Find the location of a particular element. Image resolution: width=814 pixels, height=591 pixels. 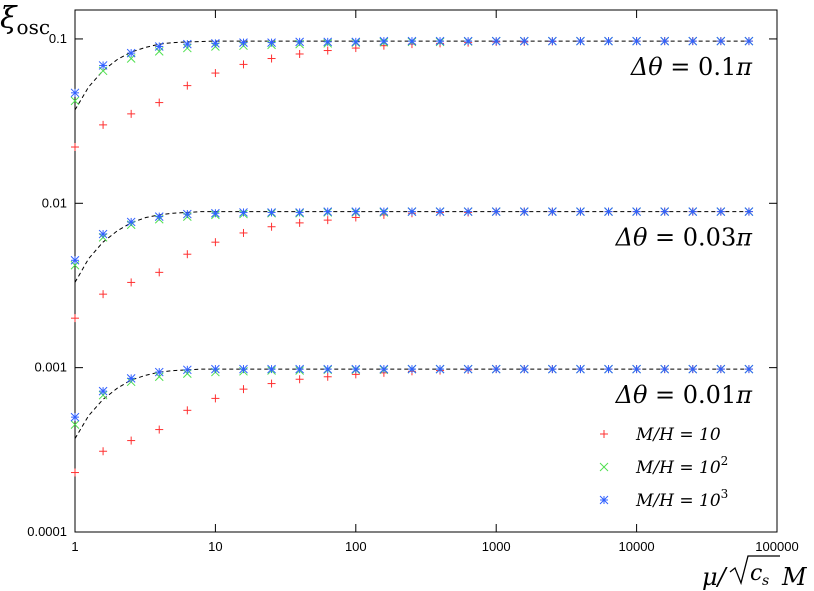

x-axis-label-post: M is located at coordinates (794, 577).